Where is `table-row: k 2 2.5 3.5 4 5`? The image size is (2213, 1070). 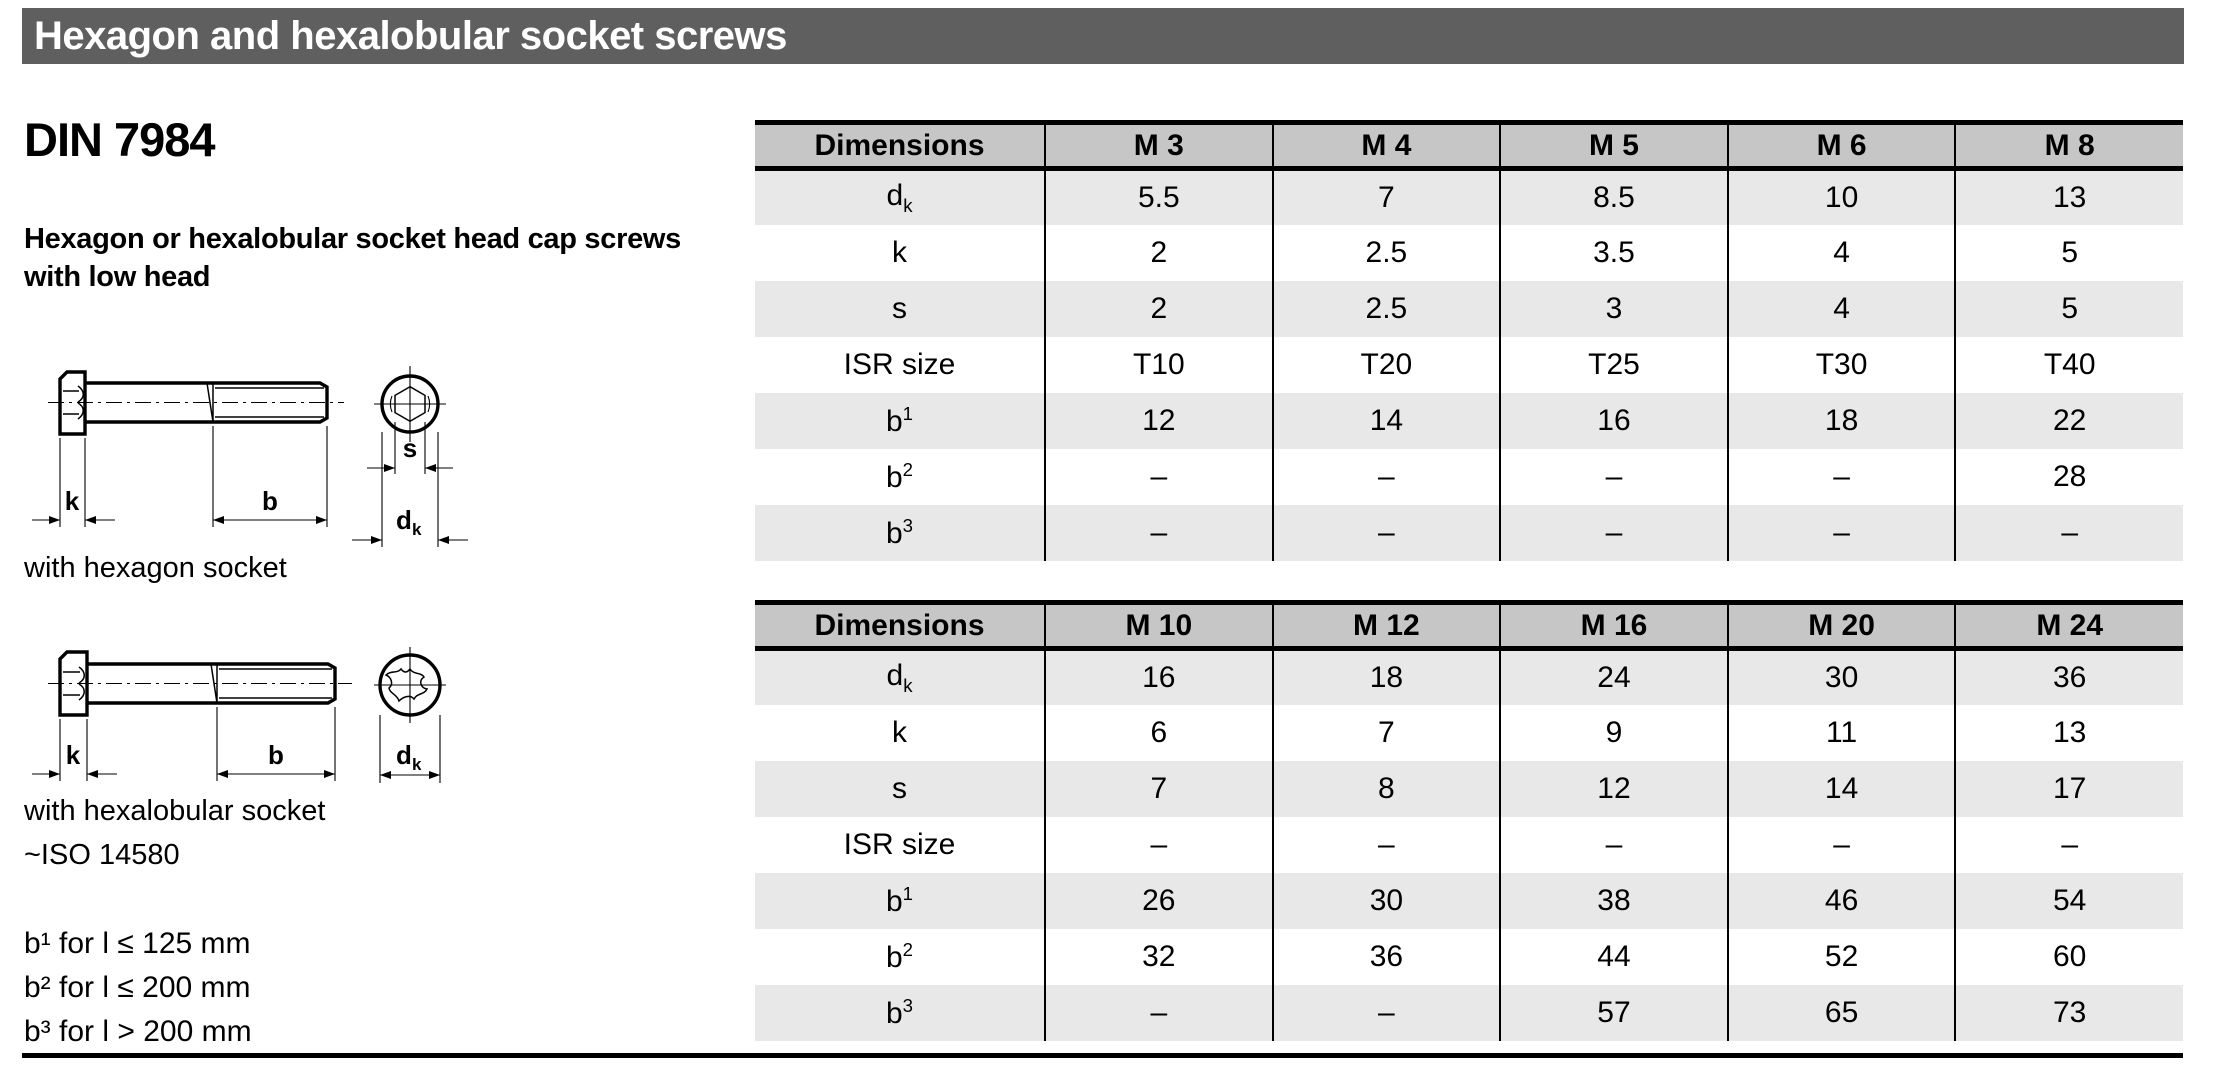
table-row: k 2 2.5 3.5 4 5 is located at coordinates (1469, 252).